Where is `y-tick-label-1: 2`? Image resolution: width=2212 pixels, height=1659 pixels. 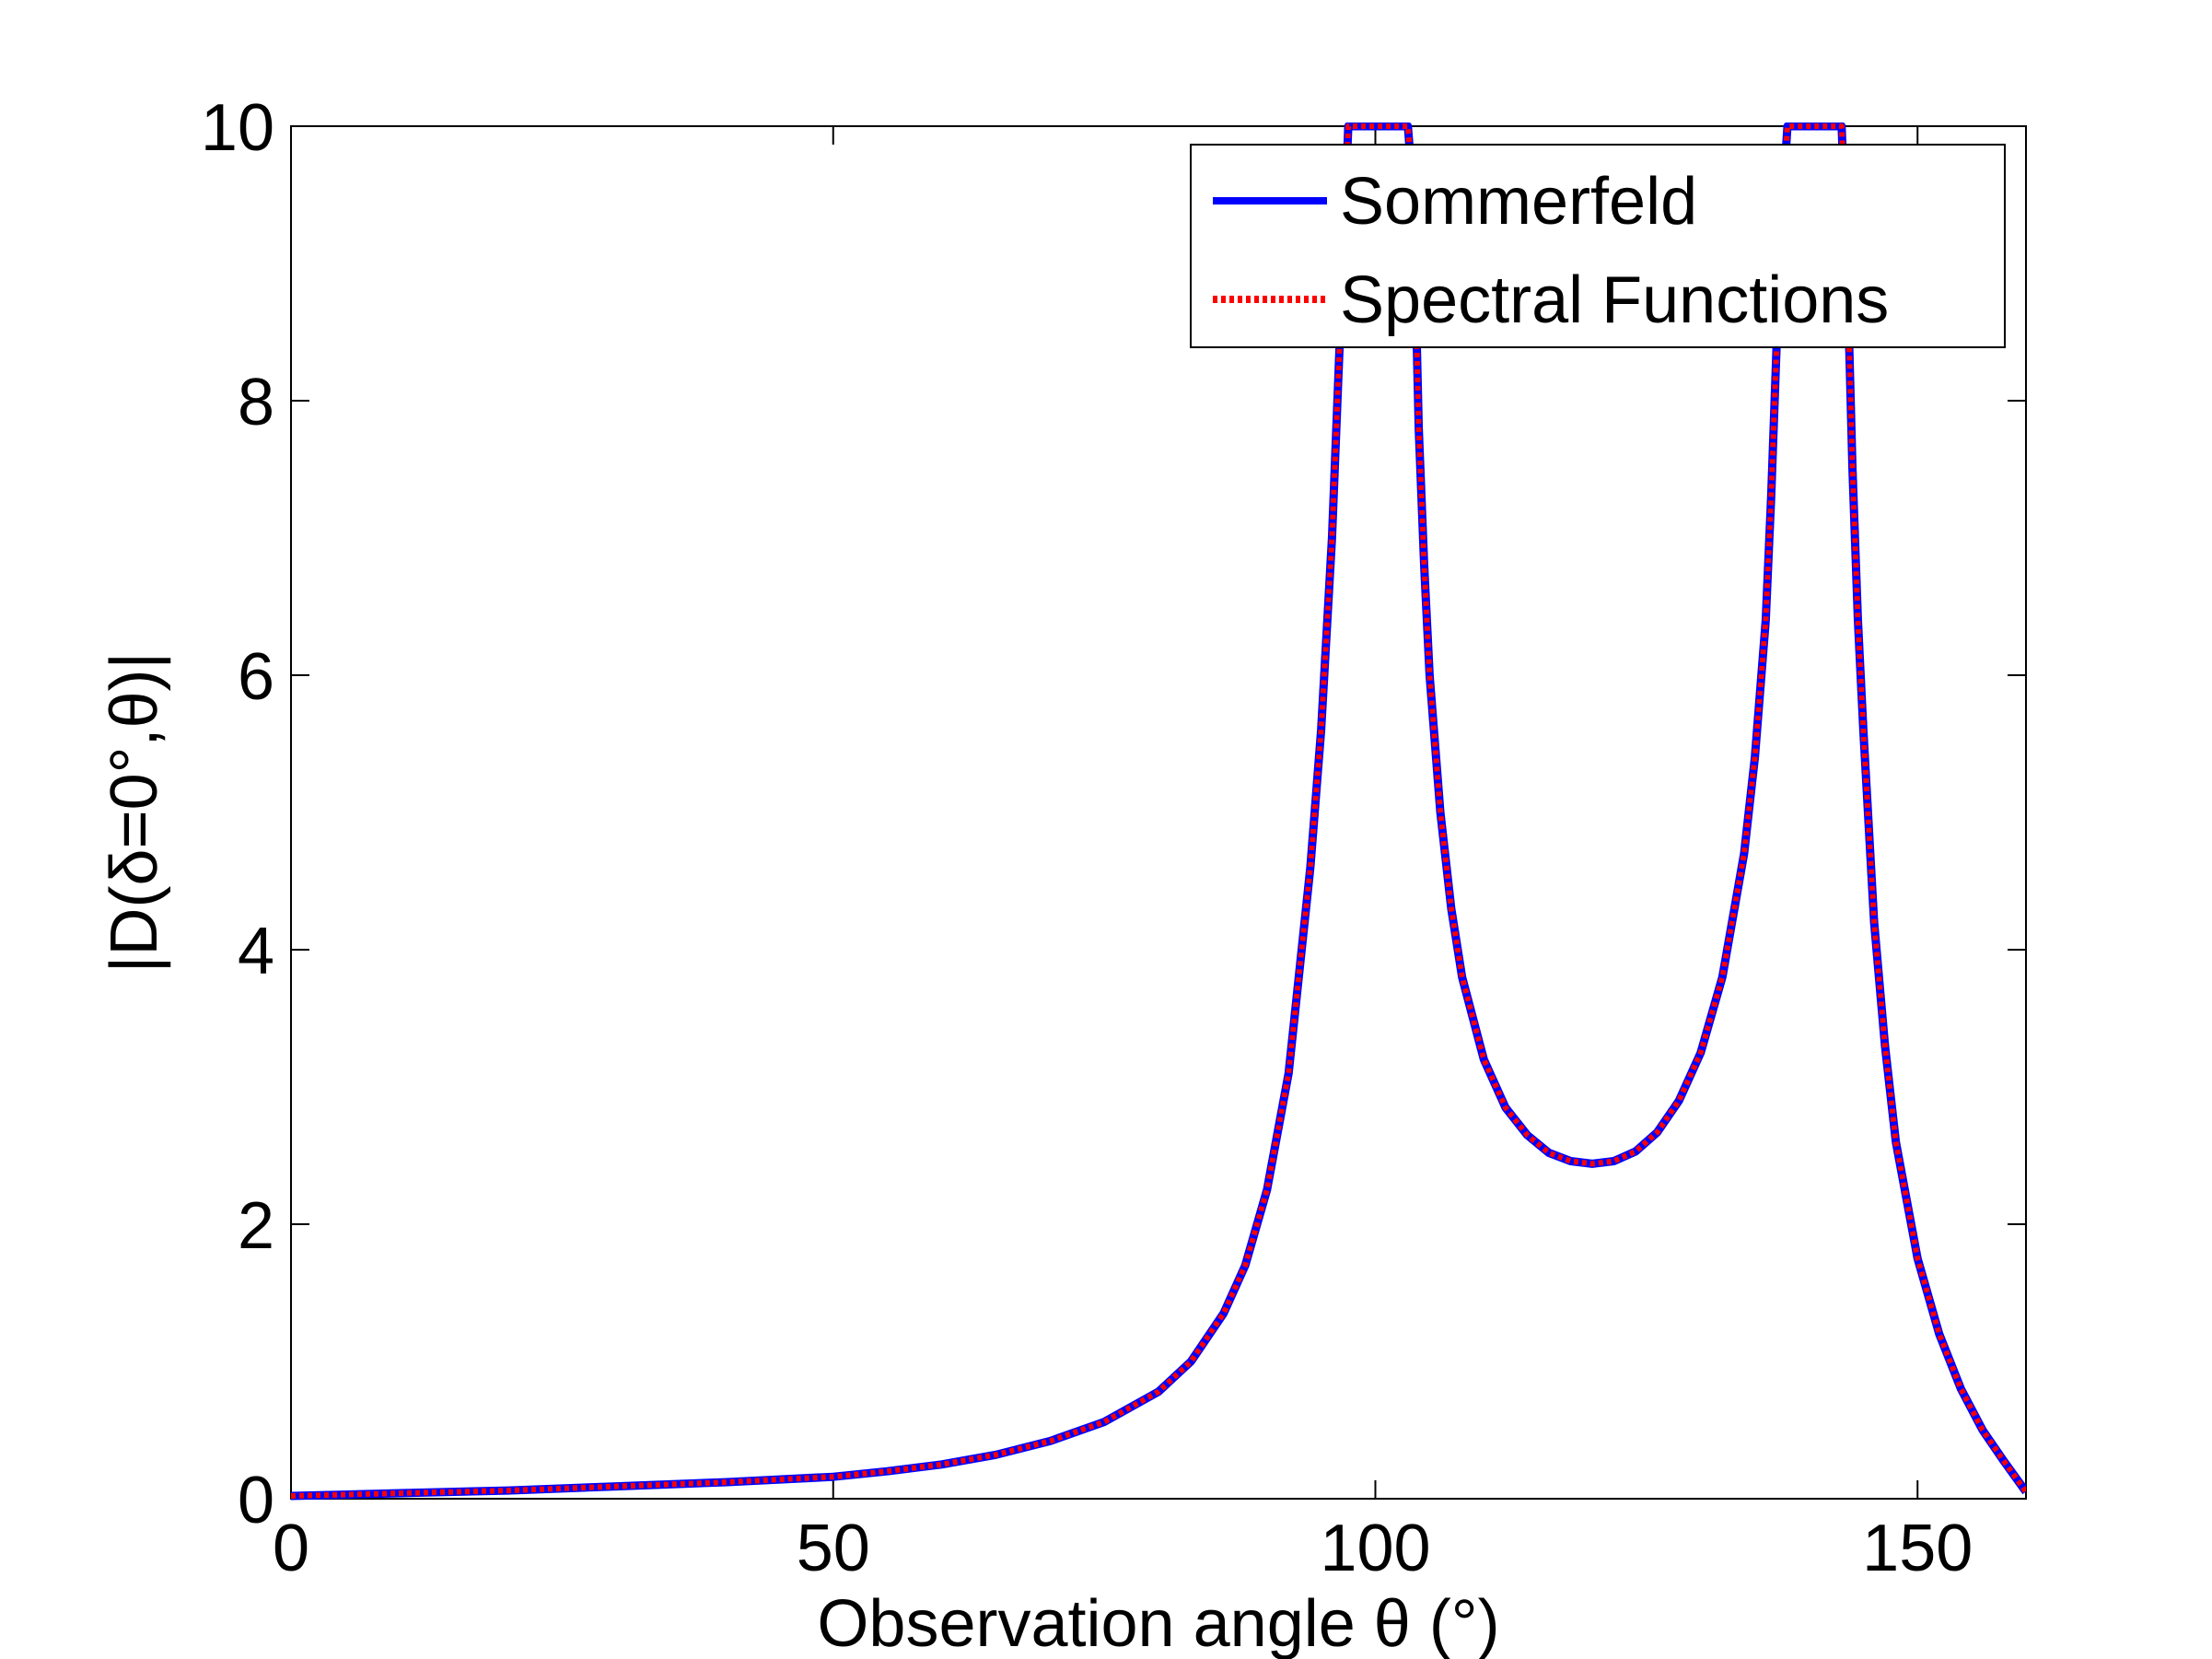
y-tick-label-1: 2 is located at coordinates (256, 1226).